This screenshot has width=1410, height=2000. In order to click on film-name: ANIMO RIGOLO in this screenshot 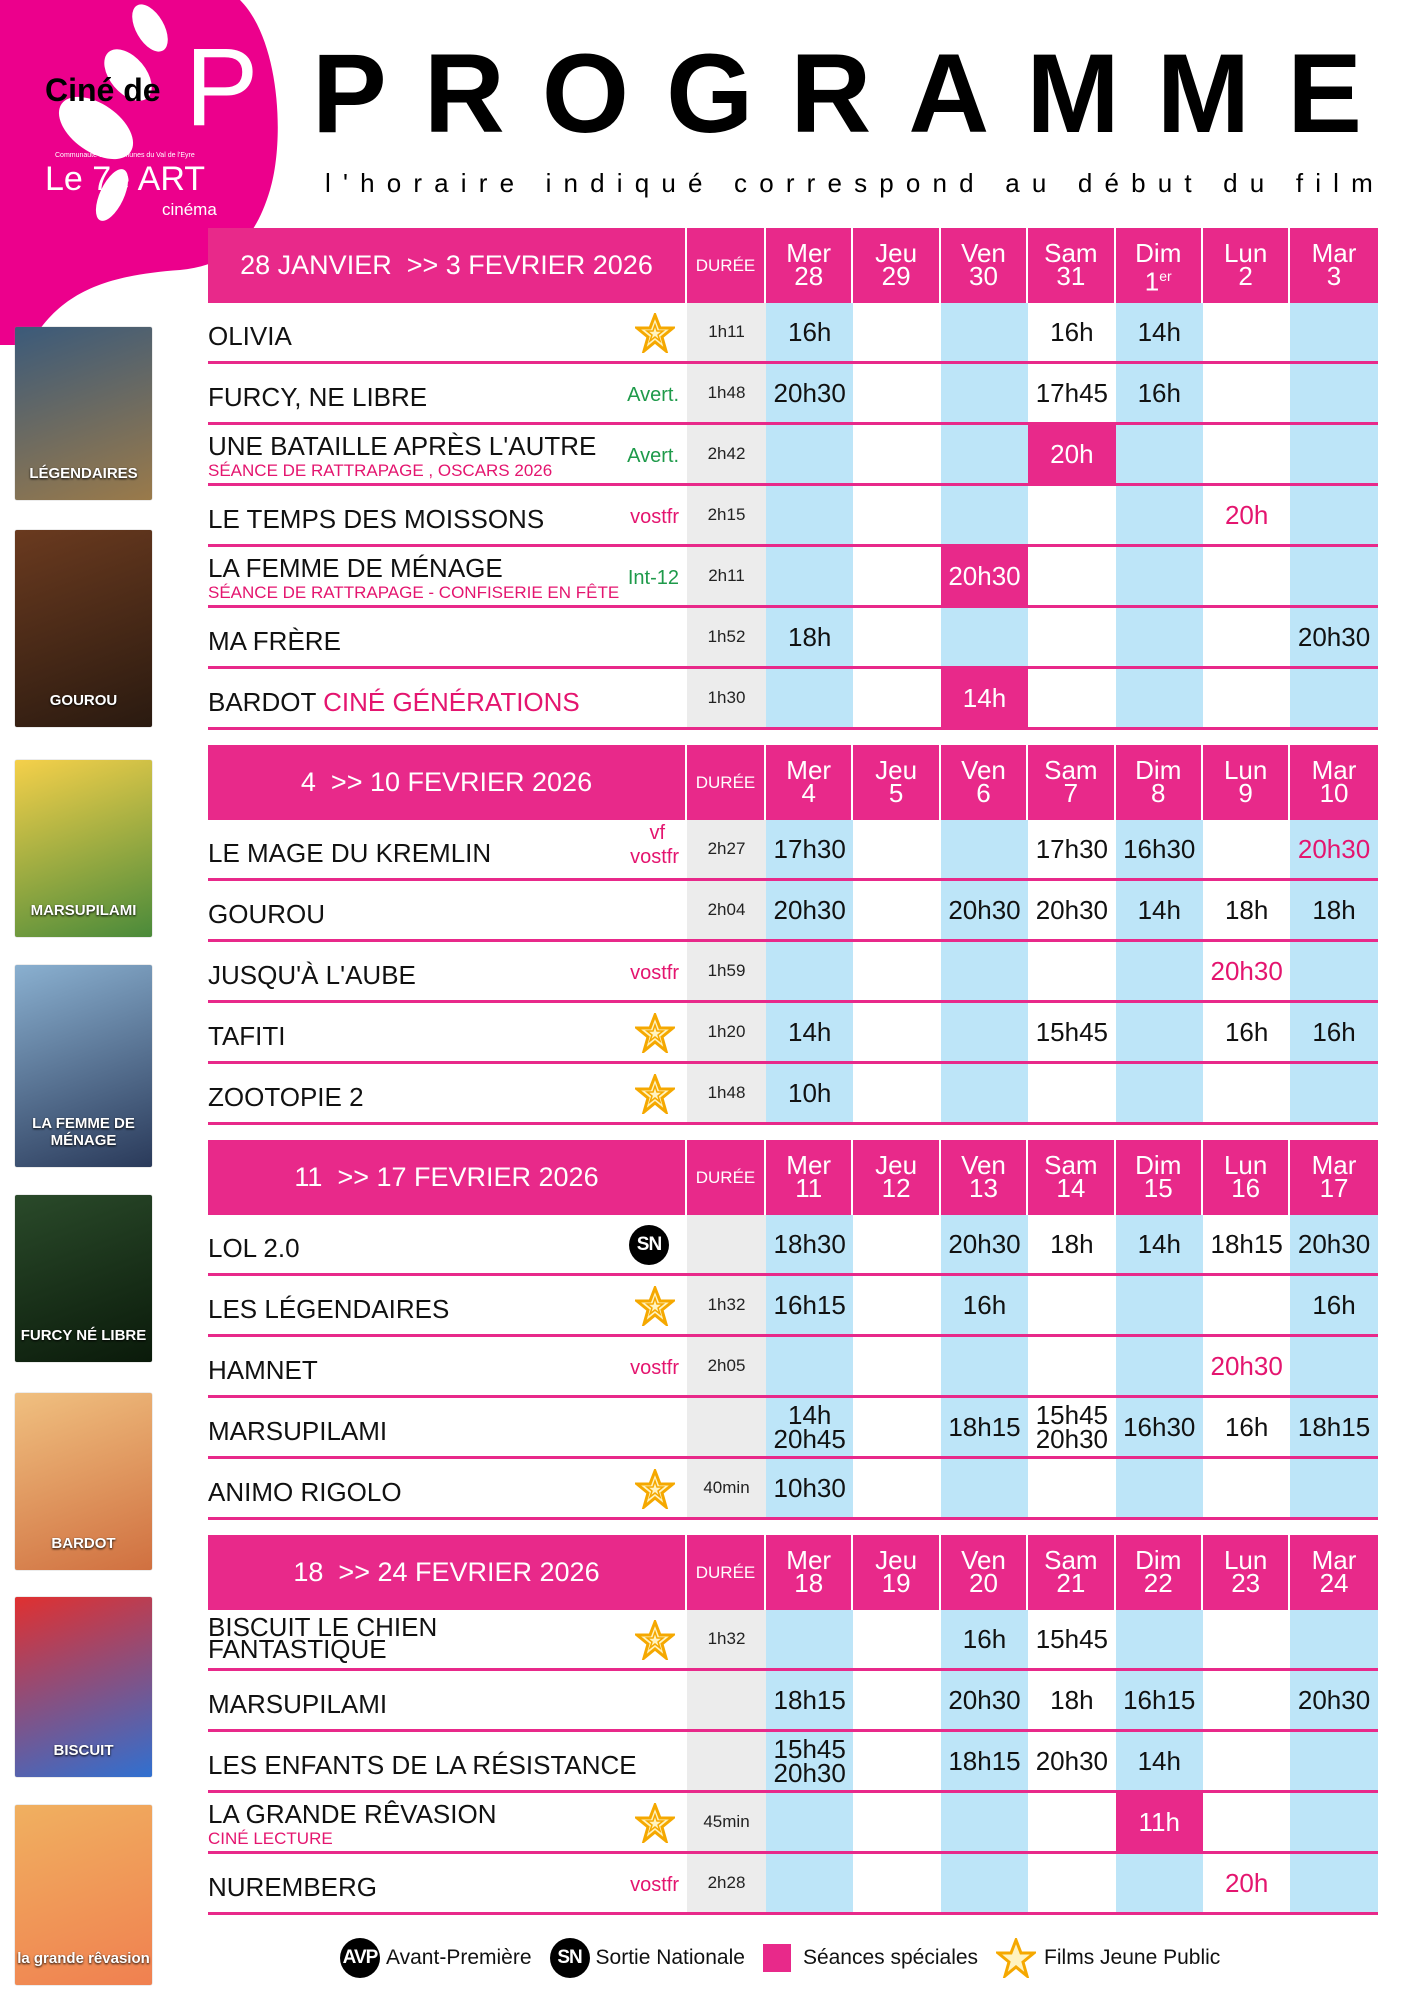, I will do `click(305, 1492)`.